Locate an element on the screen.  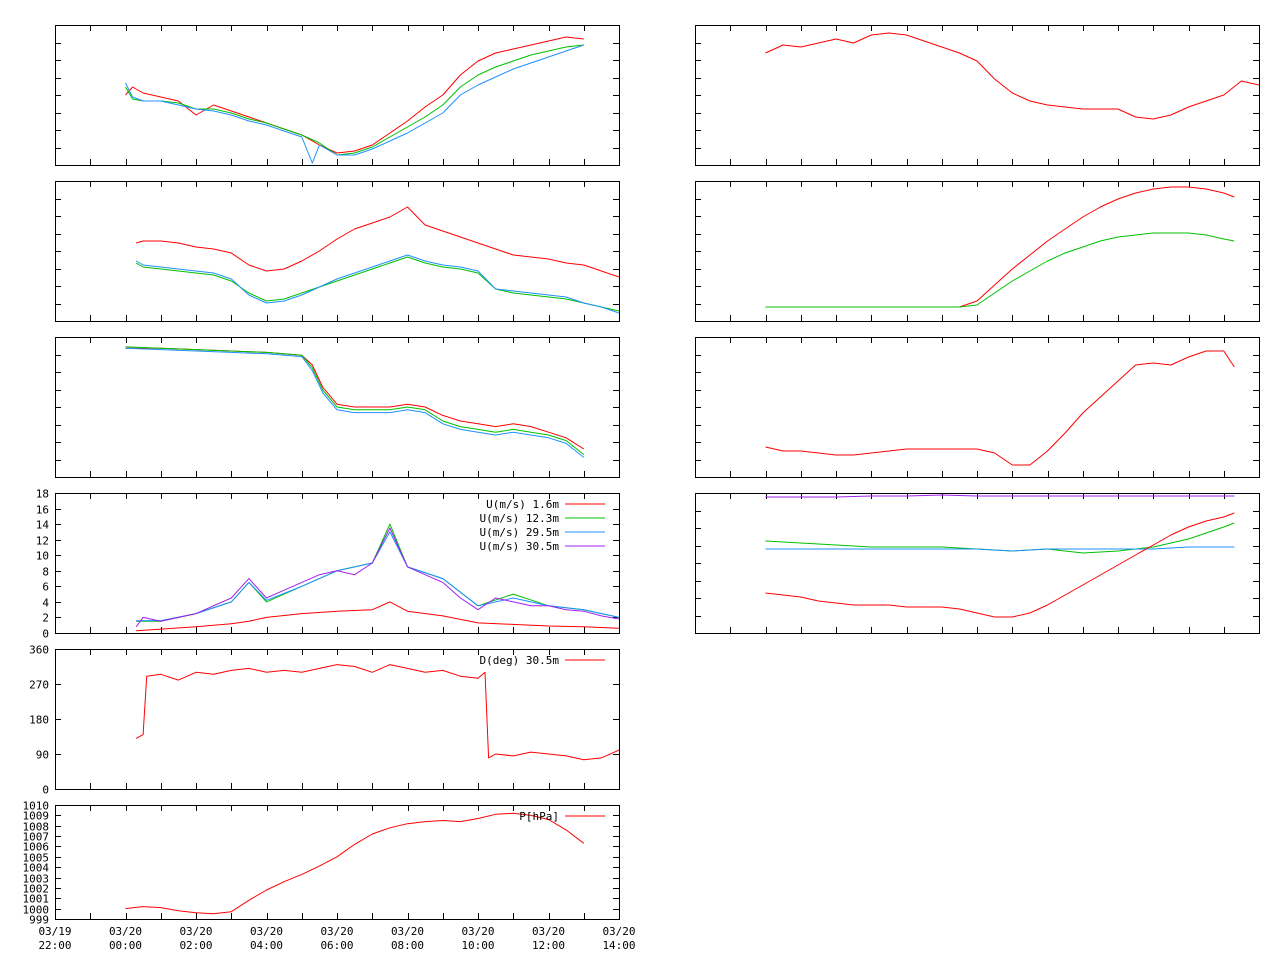
y-tick-label: 1003 is located at coordinates (36, 879).